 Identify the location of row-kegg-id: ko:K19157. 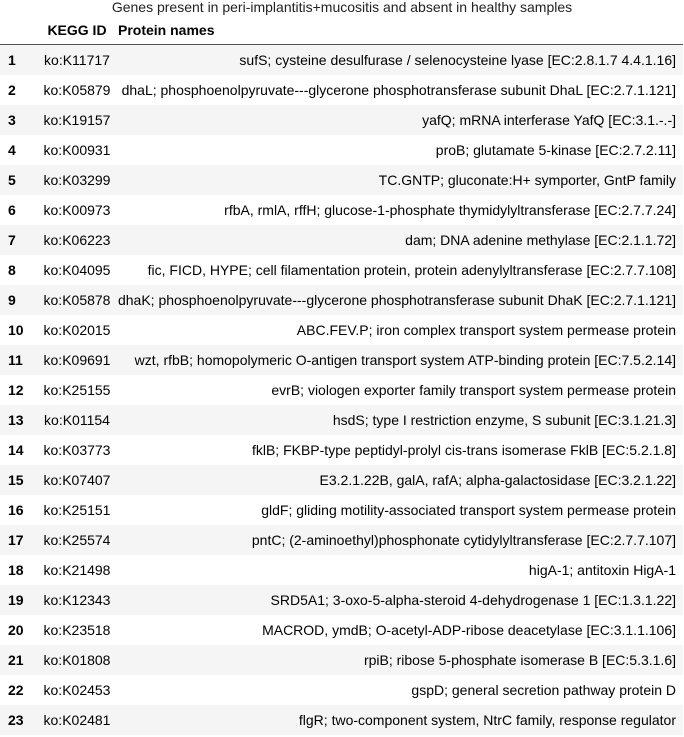
(77, 120).